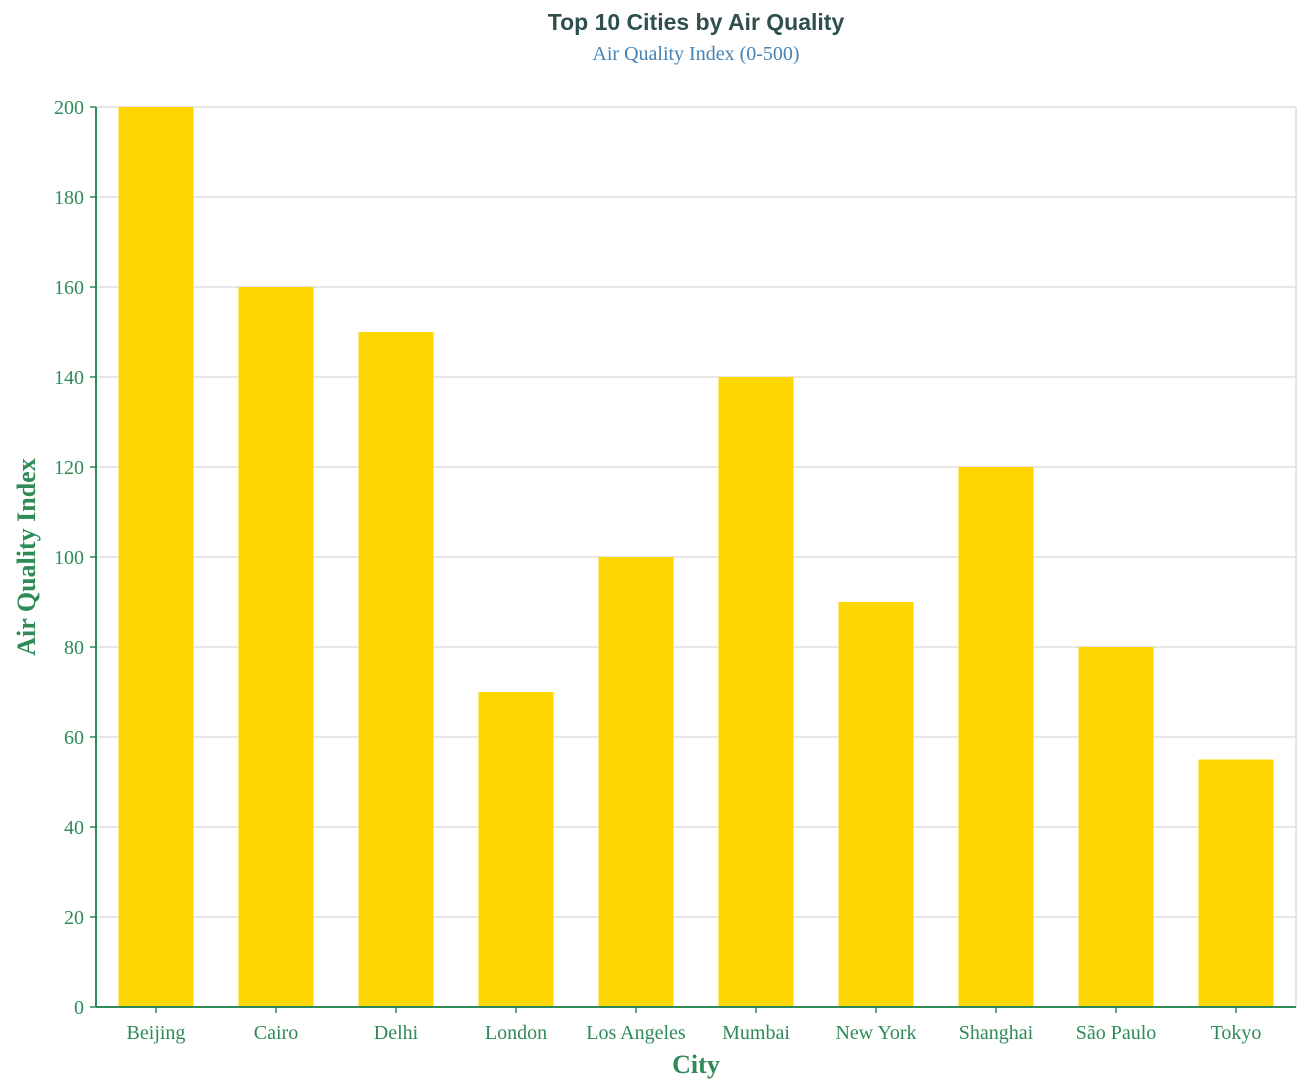 The width and height of the screenshot is (1306, 1088). Describe the element at coordinates (69, 378) in the screenshot. I see `y-tick-label: 140` at that location.